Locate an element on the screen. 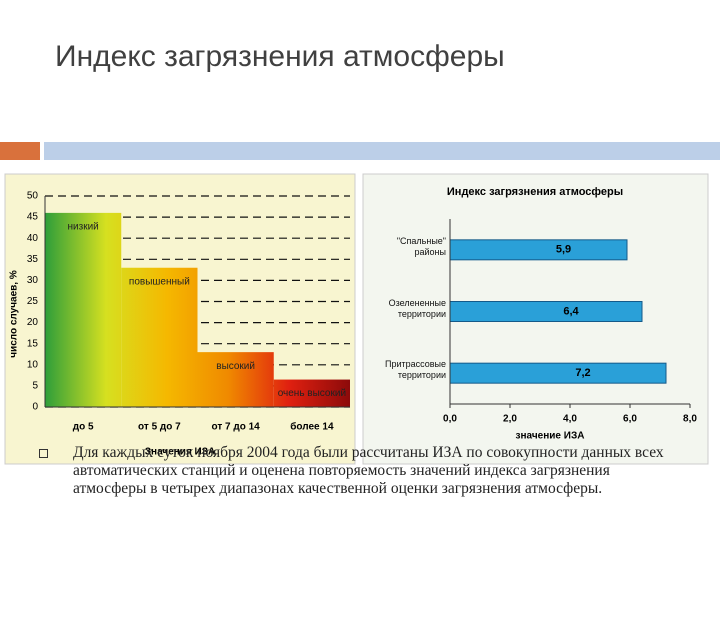  y-tick-label: 20 is located at coordinates (33, 322).